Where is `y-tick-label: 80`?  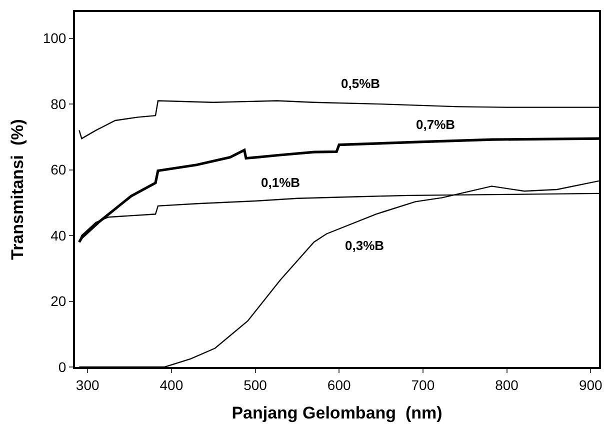 y-tick-label: 80 is located at coordinates (58, 104).